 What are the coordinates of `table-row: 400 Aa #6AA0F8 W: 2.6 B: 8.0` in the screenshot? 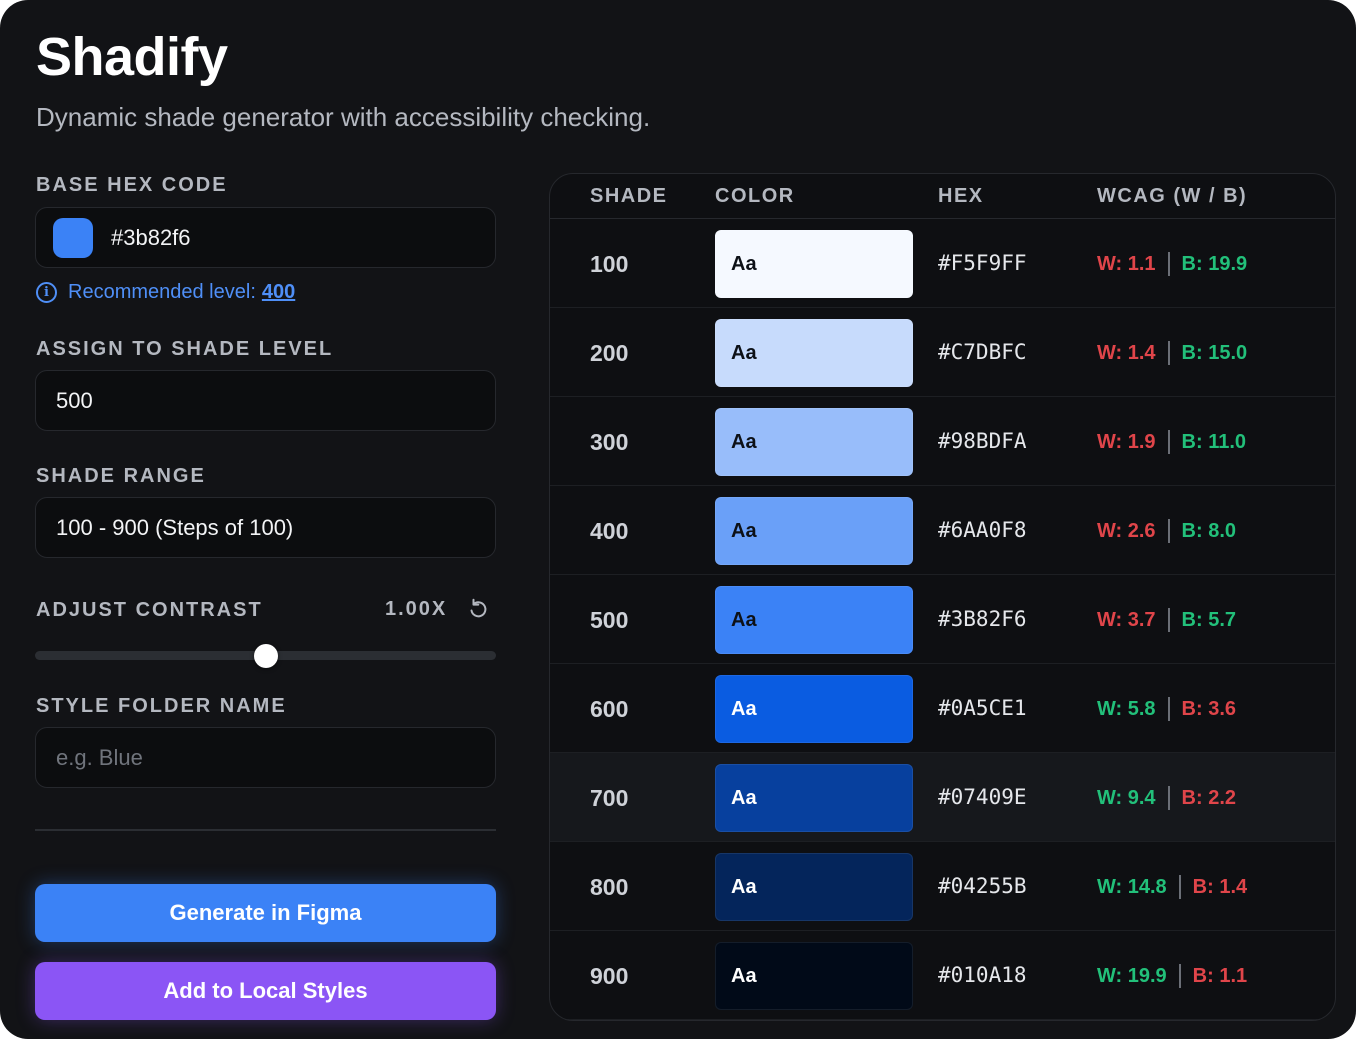 It's located at (942, 530).